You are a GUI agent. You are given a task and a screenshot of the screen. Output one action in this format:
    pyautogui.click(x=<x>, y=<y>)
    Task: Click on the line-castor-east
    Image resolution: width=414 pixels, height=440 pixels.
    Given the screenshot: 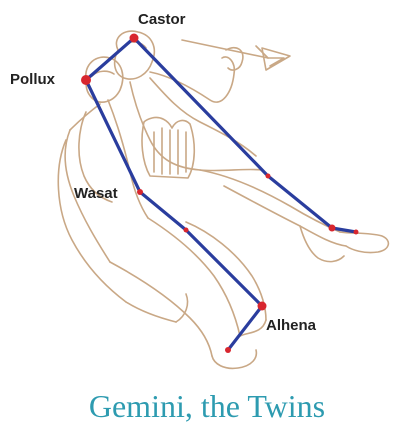 What is the action you would take?
    pyautogui.click(x=201, y=107)
    